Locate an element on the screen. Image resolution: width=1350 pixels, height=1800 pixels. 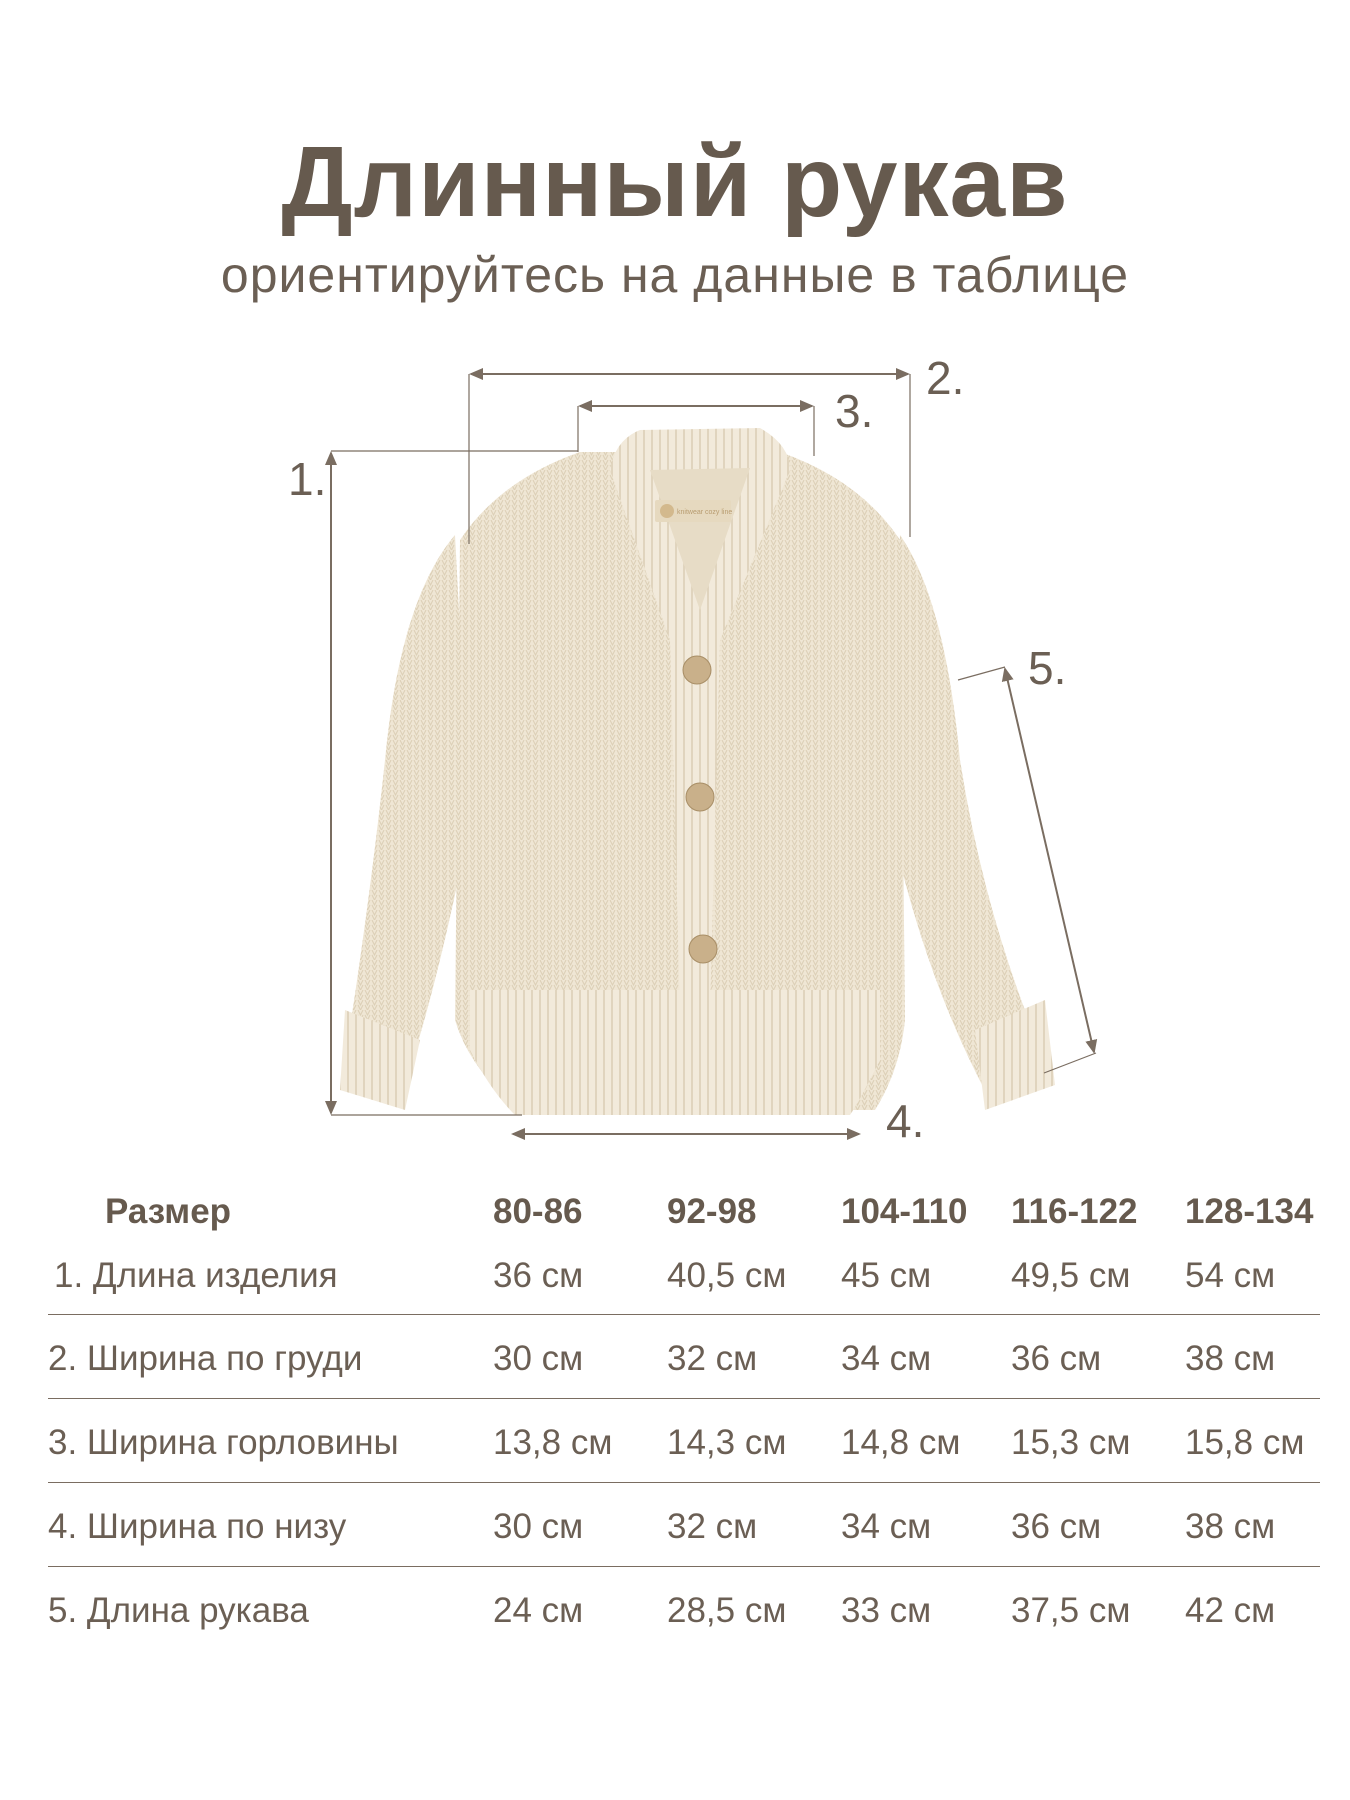
collar is located at coordinates (700, 719).